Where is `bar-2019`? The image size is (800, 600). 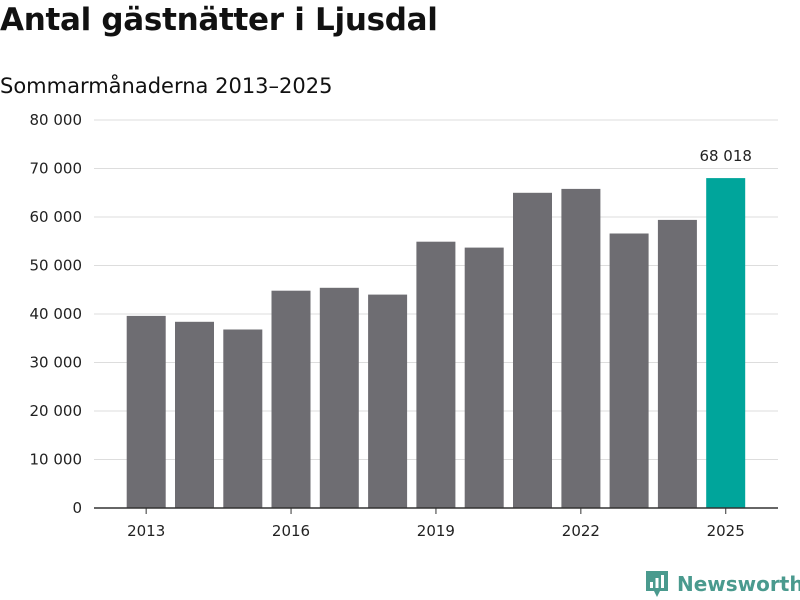 bar-2019 is located at coordinates (436, 374).